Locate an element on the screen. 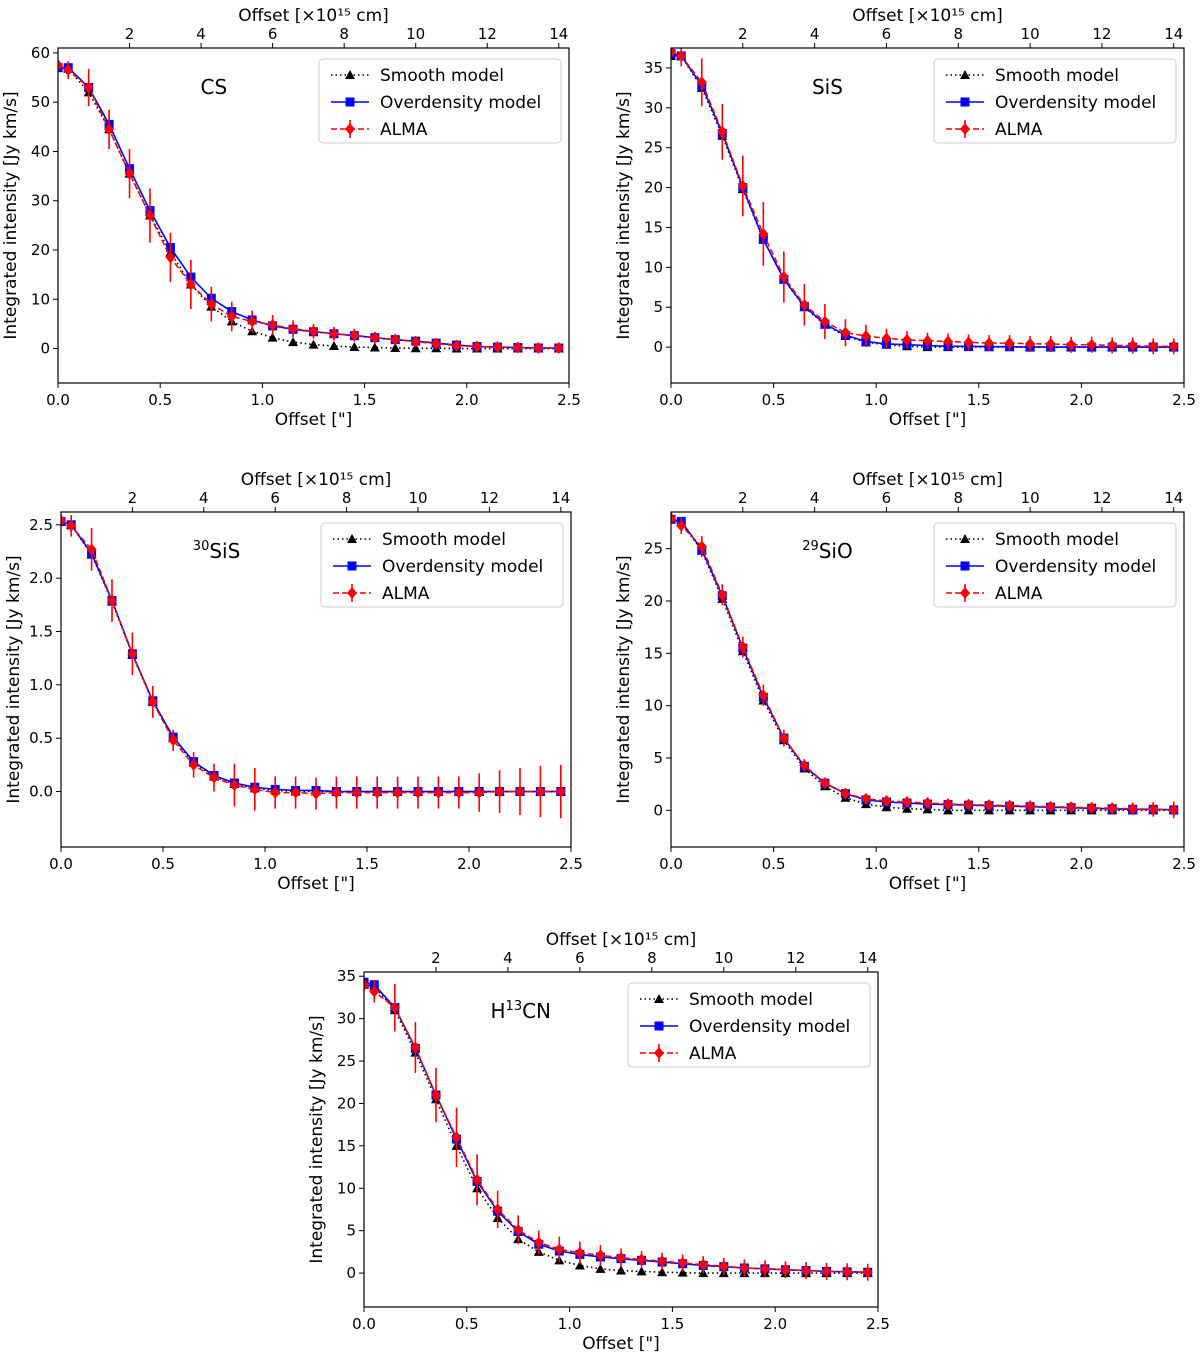 This screenshot has width=1200, height=1354. y-tick-label: 25 is located at coordinates (653, 148).